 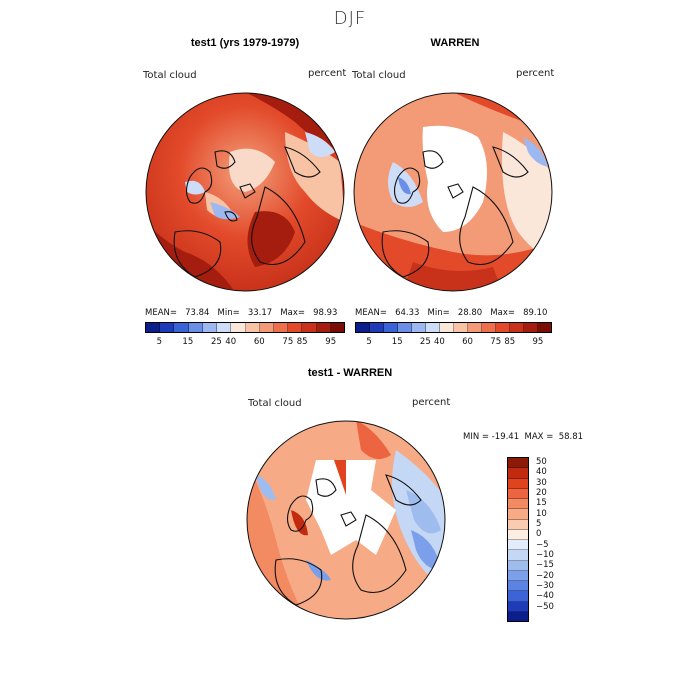 I want to click on colorbar-tick-label: −30, so click(x=545, y=585).